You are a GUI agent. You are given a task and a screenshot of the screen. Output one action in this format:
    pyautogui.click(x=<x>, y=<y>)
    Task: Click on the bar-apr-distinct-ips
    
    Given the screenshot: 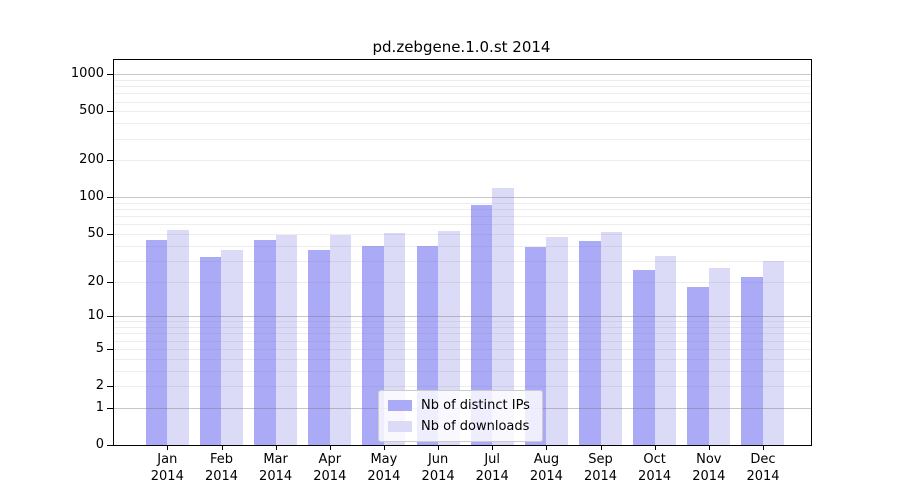 What is the action you would take?
    pyautogui.click(x=319, y=347)
    